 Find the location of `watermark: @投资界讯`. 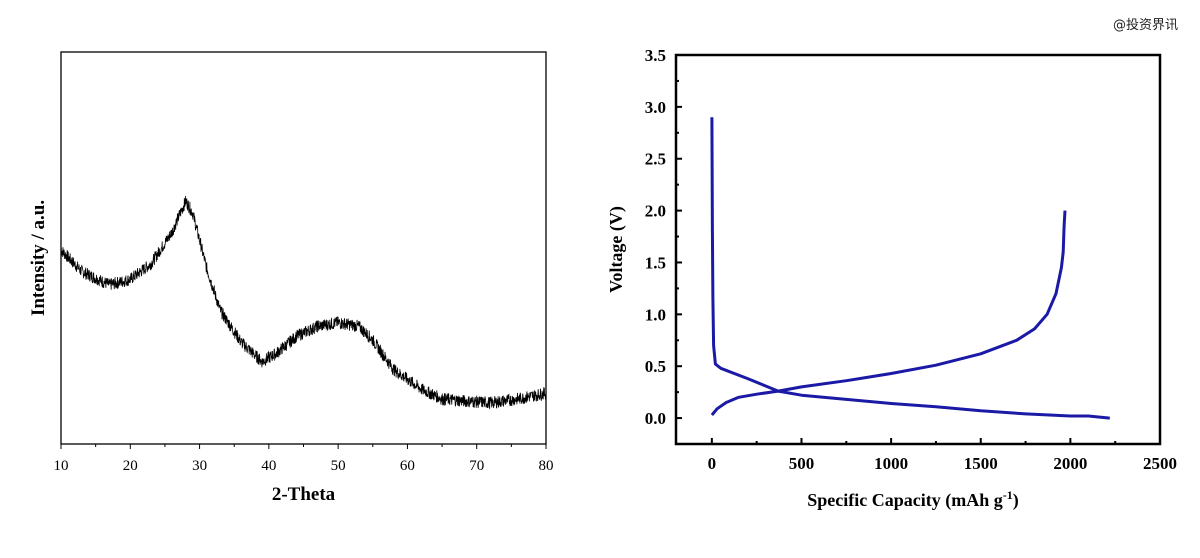

watermark: @投资界讯 is located at coordinates (1145, 25).